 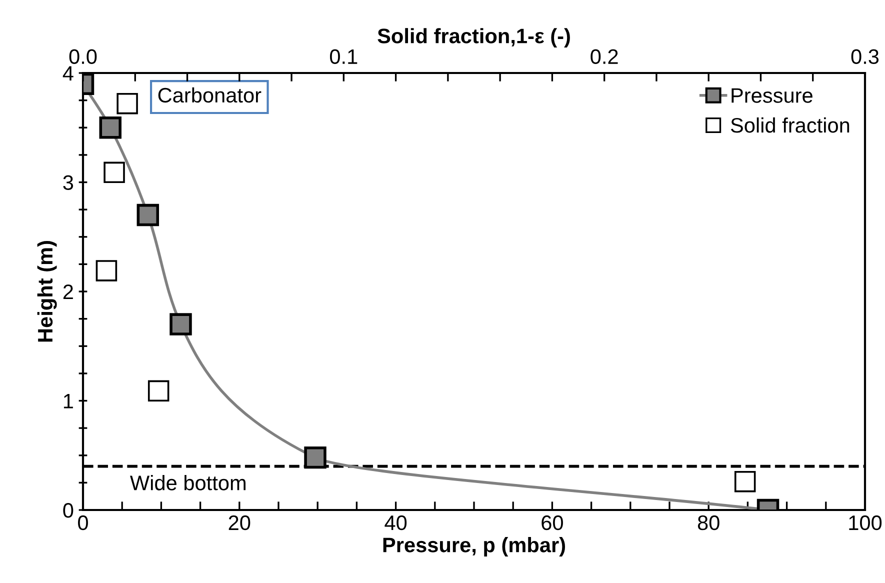 I want to click on y-tick-label: 3, so click(x=68, y=182).